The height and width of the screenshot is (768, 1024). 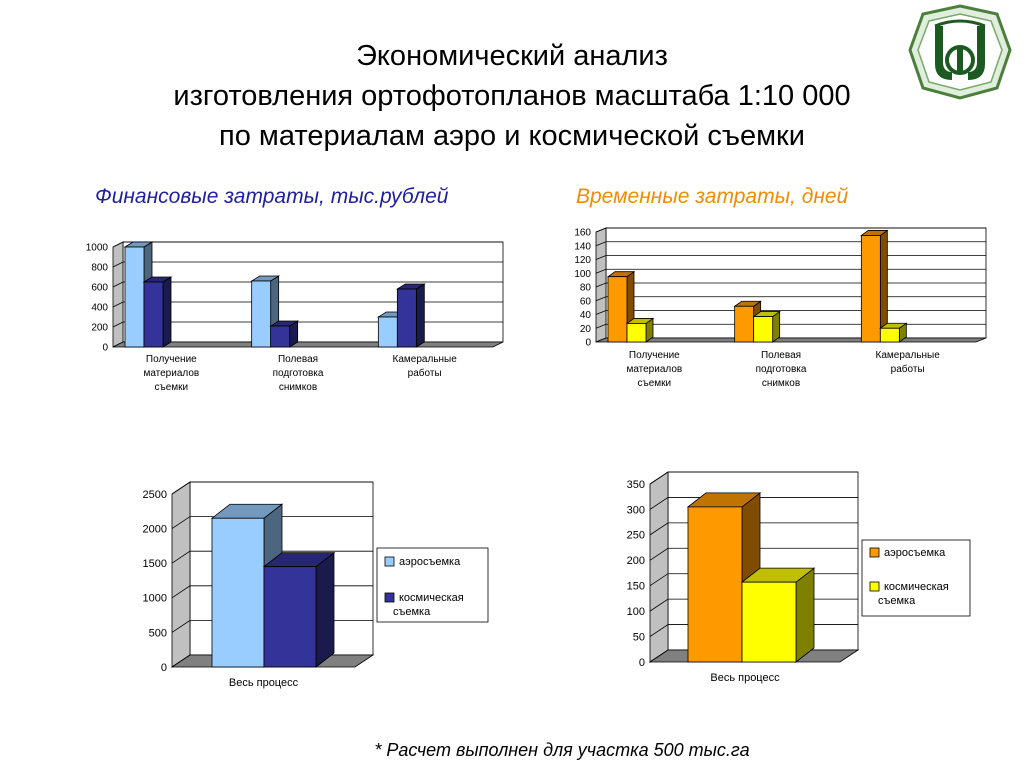 I want to click on financial-subtitle: Финансовые затраты, тыс.рублей, so click(x=272, y=196).